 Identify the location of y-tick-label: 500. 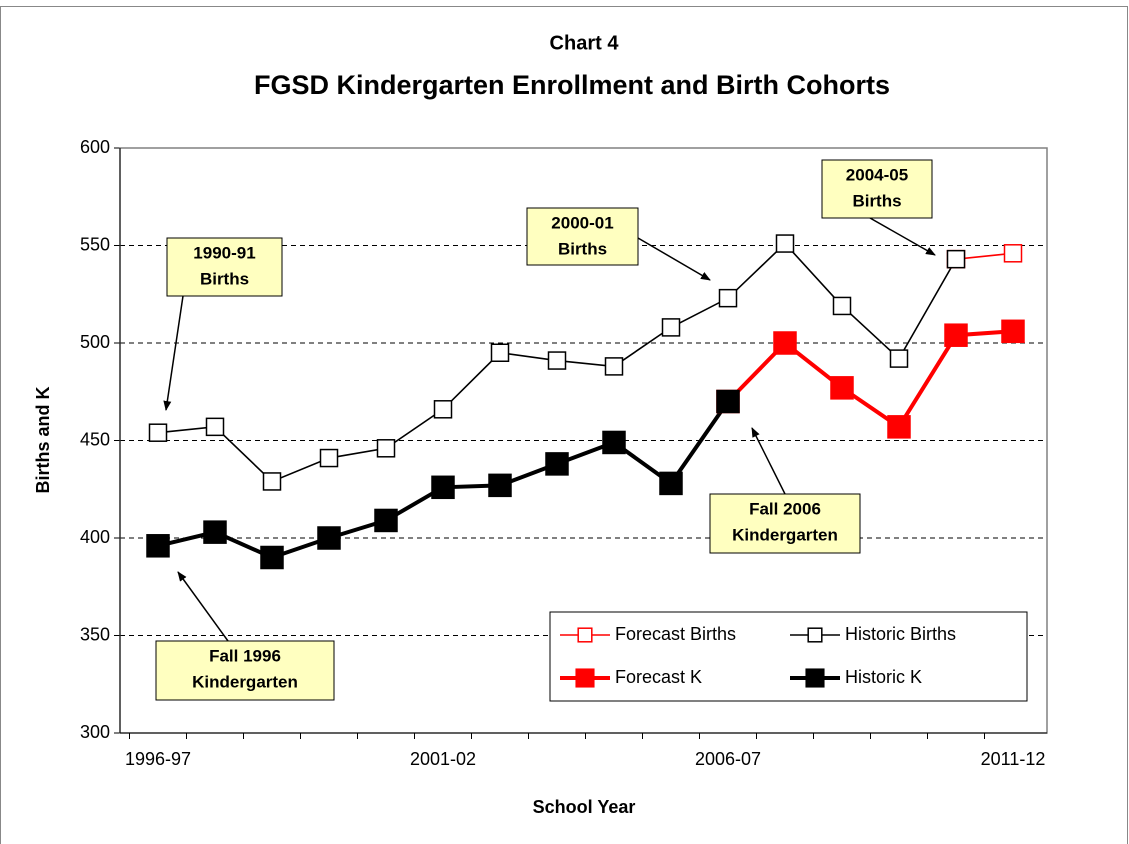
(95, 342).